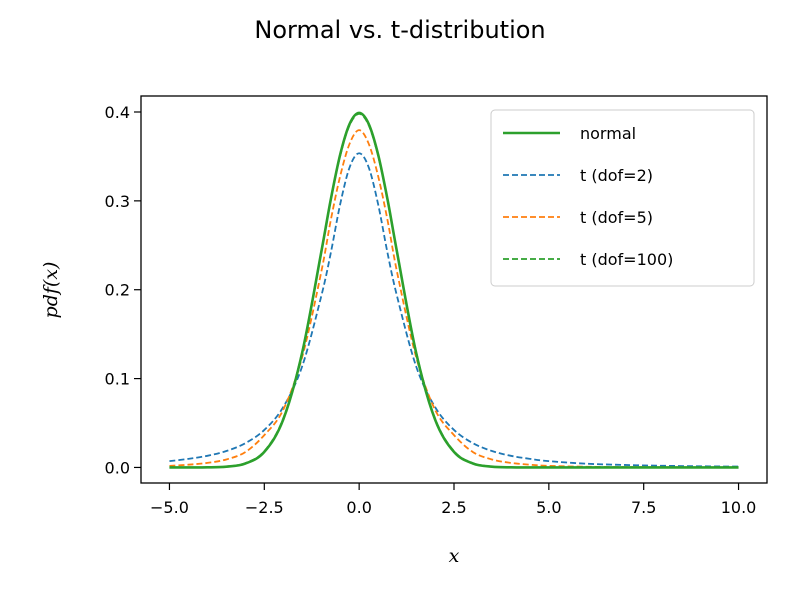  Describe the element at coordinates (51, 290) in the screenshot. I see `y-axis-label: pdf(x)` at that location.